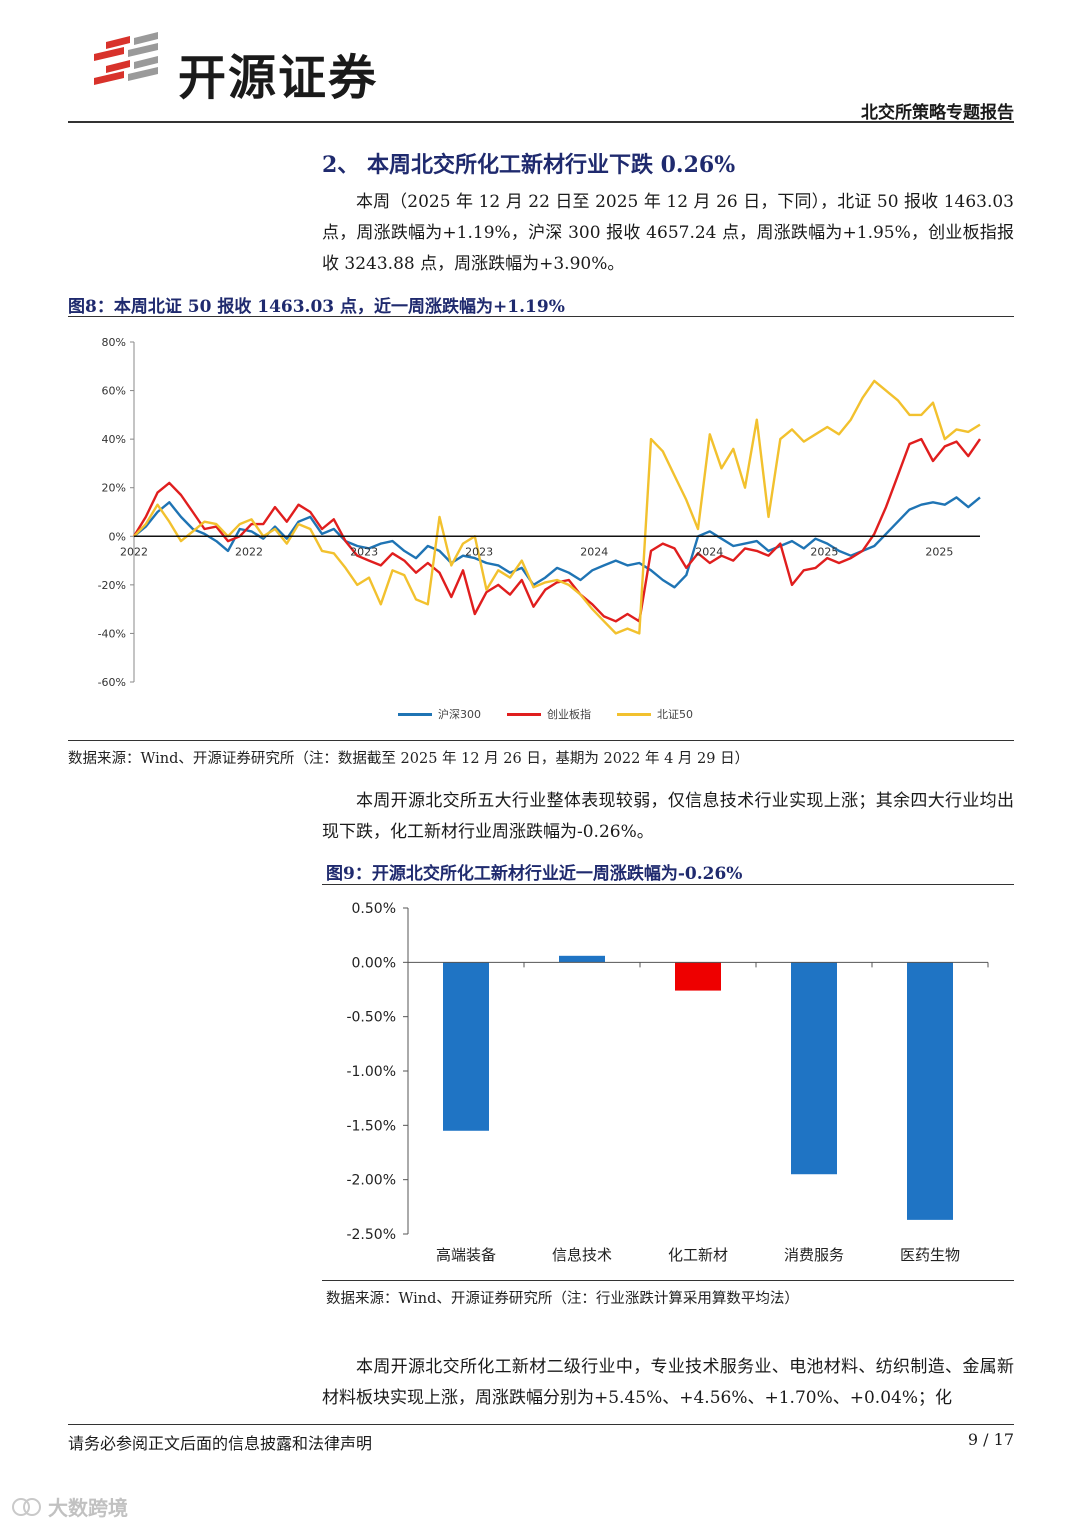 The width and height of the screenshot is (1080, 1527). Describe the element at coordinates (668, 884) in the screenshot. I see `figure9-top-rule` at that location.